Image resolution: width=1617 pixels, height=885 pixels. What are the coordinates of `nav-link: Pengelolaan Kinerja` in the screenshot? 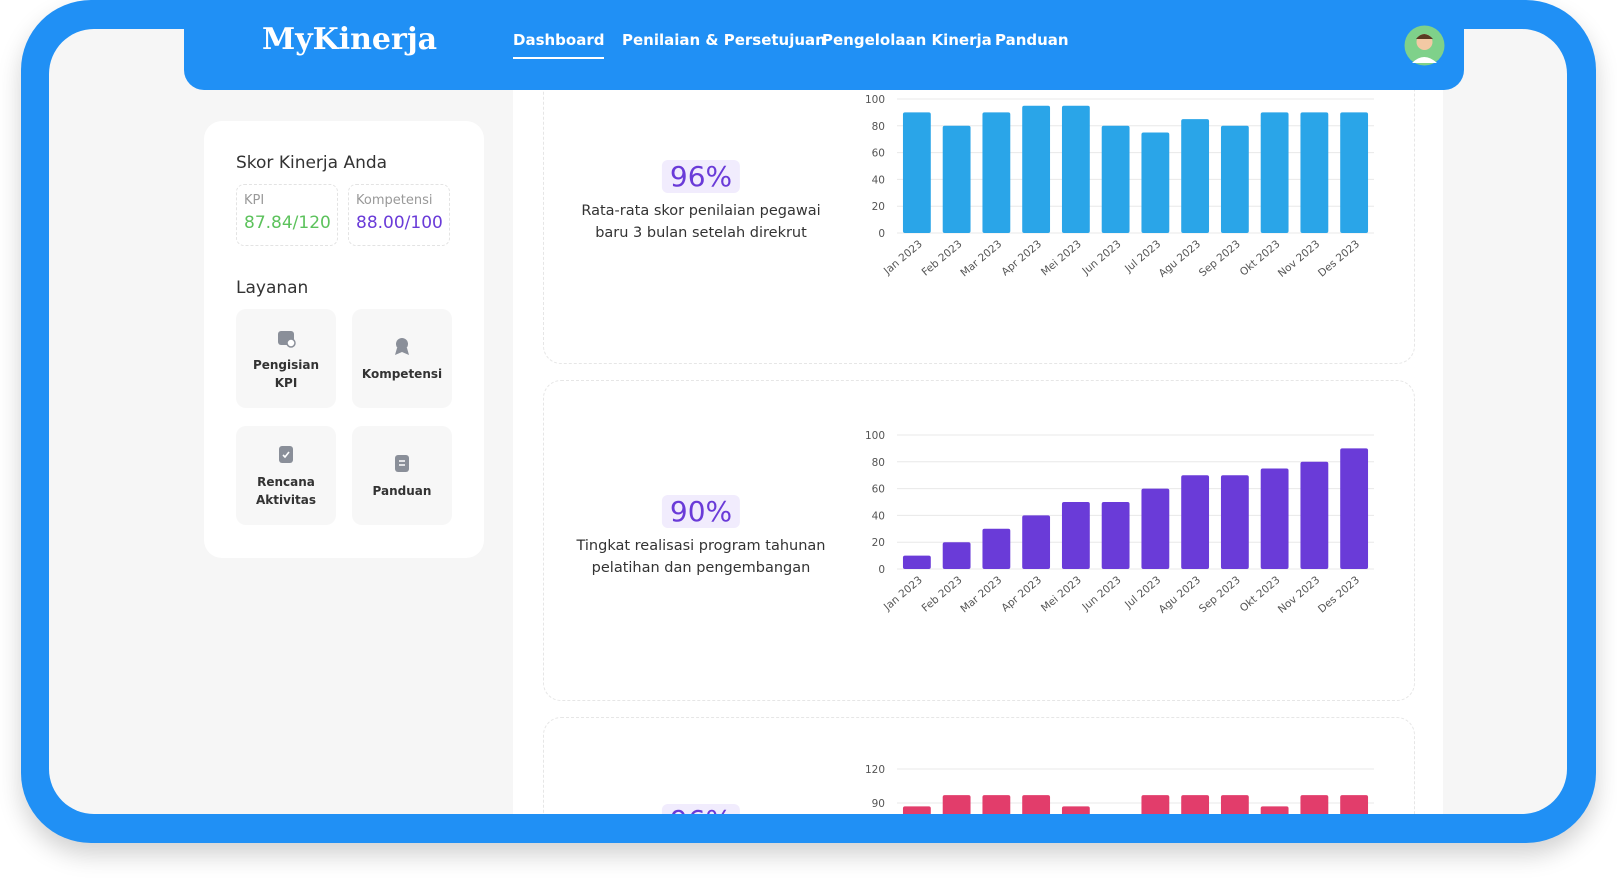 It's located at (907, 40).